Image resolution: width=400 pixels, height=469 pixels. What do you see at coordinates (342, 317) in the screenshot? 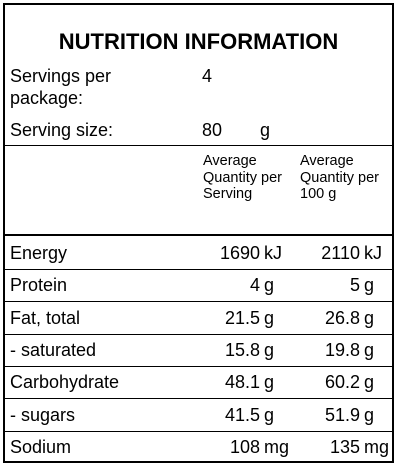
I see `per-100g-value: 26.8` at bounding box center [342, 317].